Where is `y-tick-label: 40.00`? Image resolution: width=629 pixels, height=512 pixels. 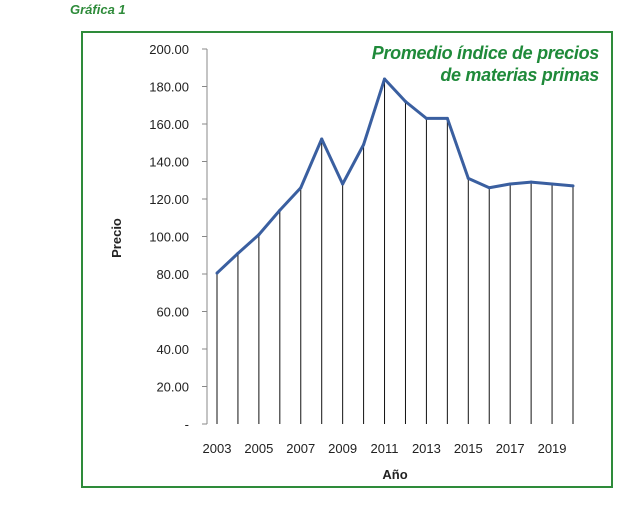
y-tick-label: 40.00 is located at coordinates (172, 349).